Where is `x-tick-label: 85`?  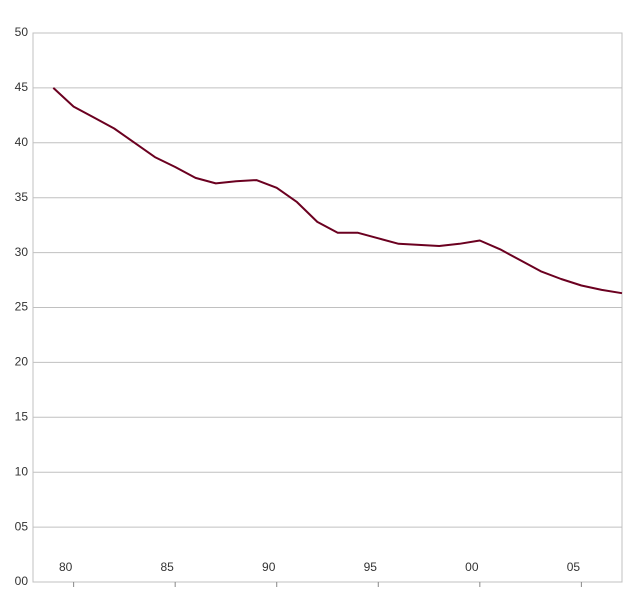
x-tick-label: 85 is located at coordinates (167, 567).